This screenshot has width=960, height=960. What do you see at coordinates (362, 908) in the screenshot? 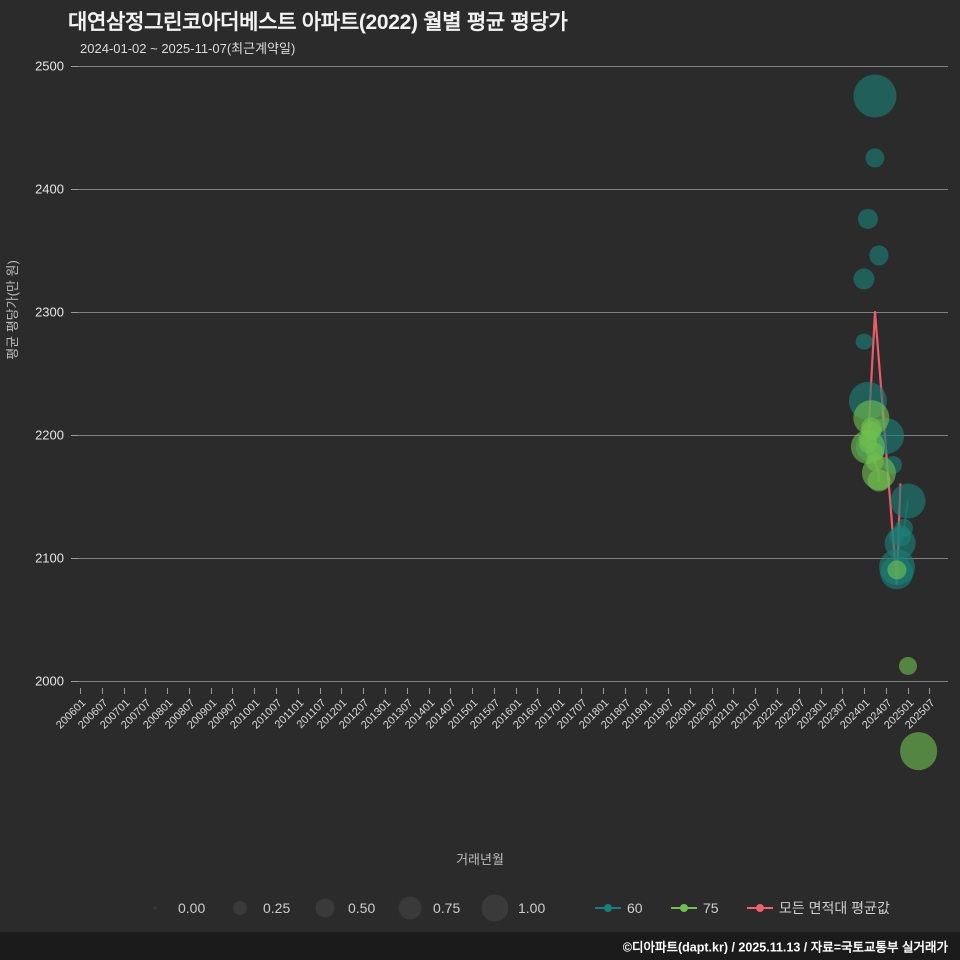
I see `legend-size-label: 0.50` at bounding box center [362, 908].